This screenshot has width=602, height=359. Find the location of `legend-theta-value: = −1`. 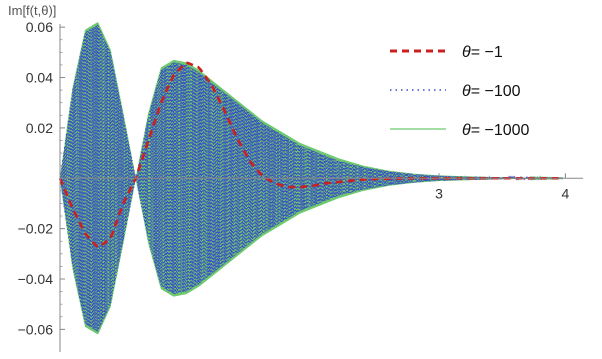

legend-theta-value: = −1 is located at coordinates (487, 52).